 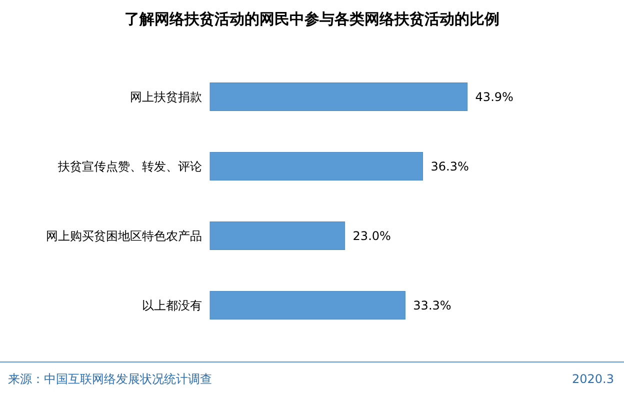 What do you see at coordinates (593, 379) in the screenshot?
I see `text: 2020.3` at bounding box center [593, 379].